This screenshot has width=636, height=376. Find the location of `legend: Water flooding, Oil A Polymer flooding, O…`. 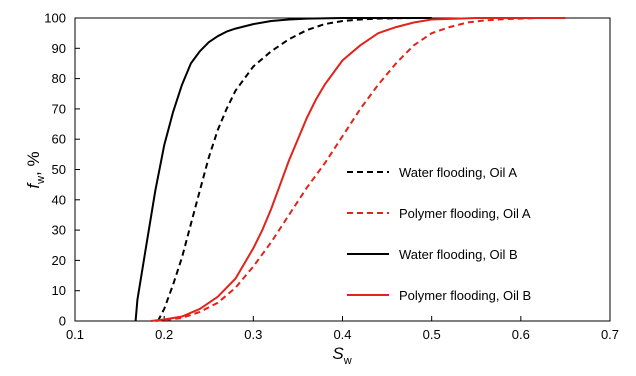

legend: Water flooding, Oil A Polymer flooding, O… is located at coordinates (439, 234).